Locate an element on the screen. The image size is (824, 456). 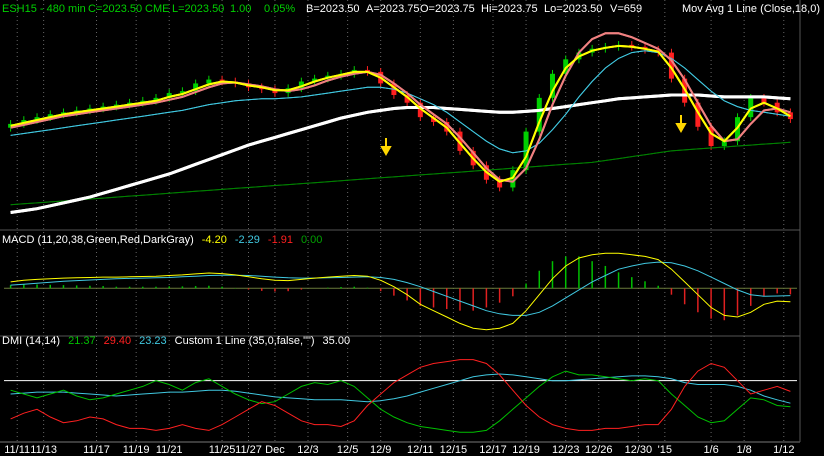
volume: V=659 is located at coordinates (626, 9).